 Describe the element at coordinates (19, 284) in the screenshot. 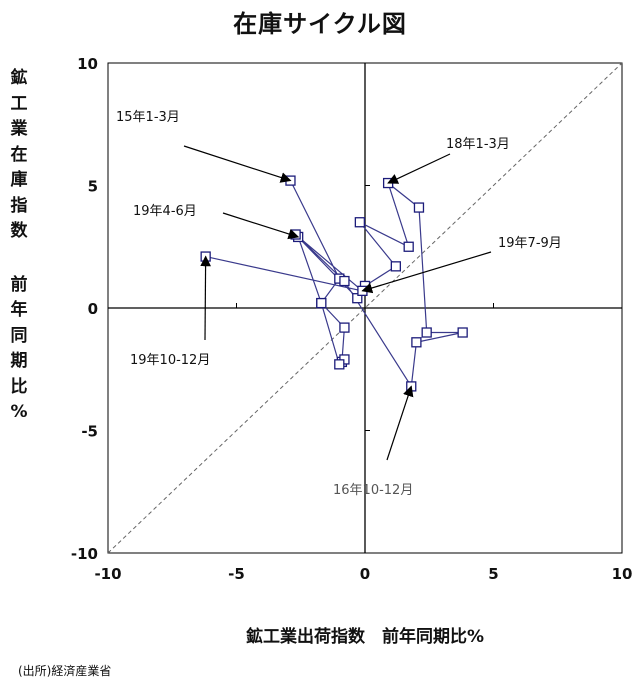

I see `y-axis-label-char: 前` at that location.